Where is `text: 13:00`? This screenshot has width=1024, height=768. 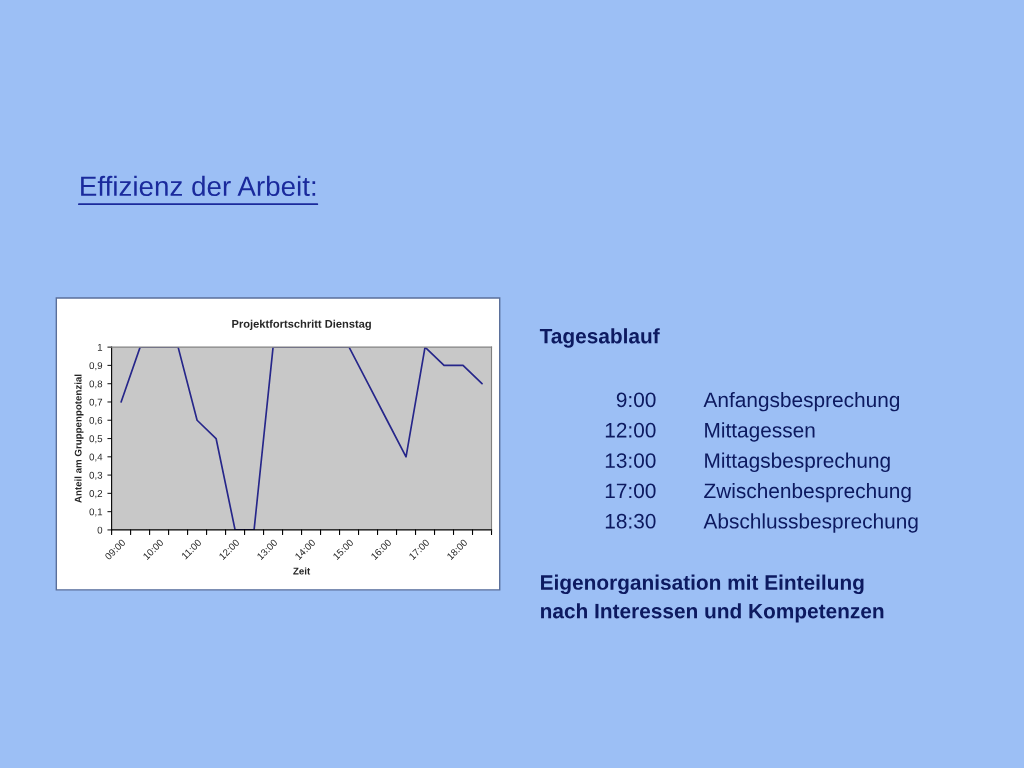
text: 13:00 is located at coordinates (630, 460).